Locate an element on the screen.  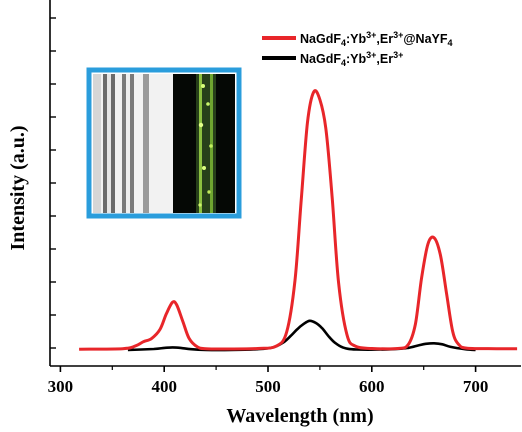
tube-white-light-icon is located at coordinates (126, 143).